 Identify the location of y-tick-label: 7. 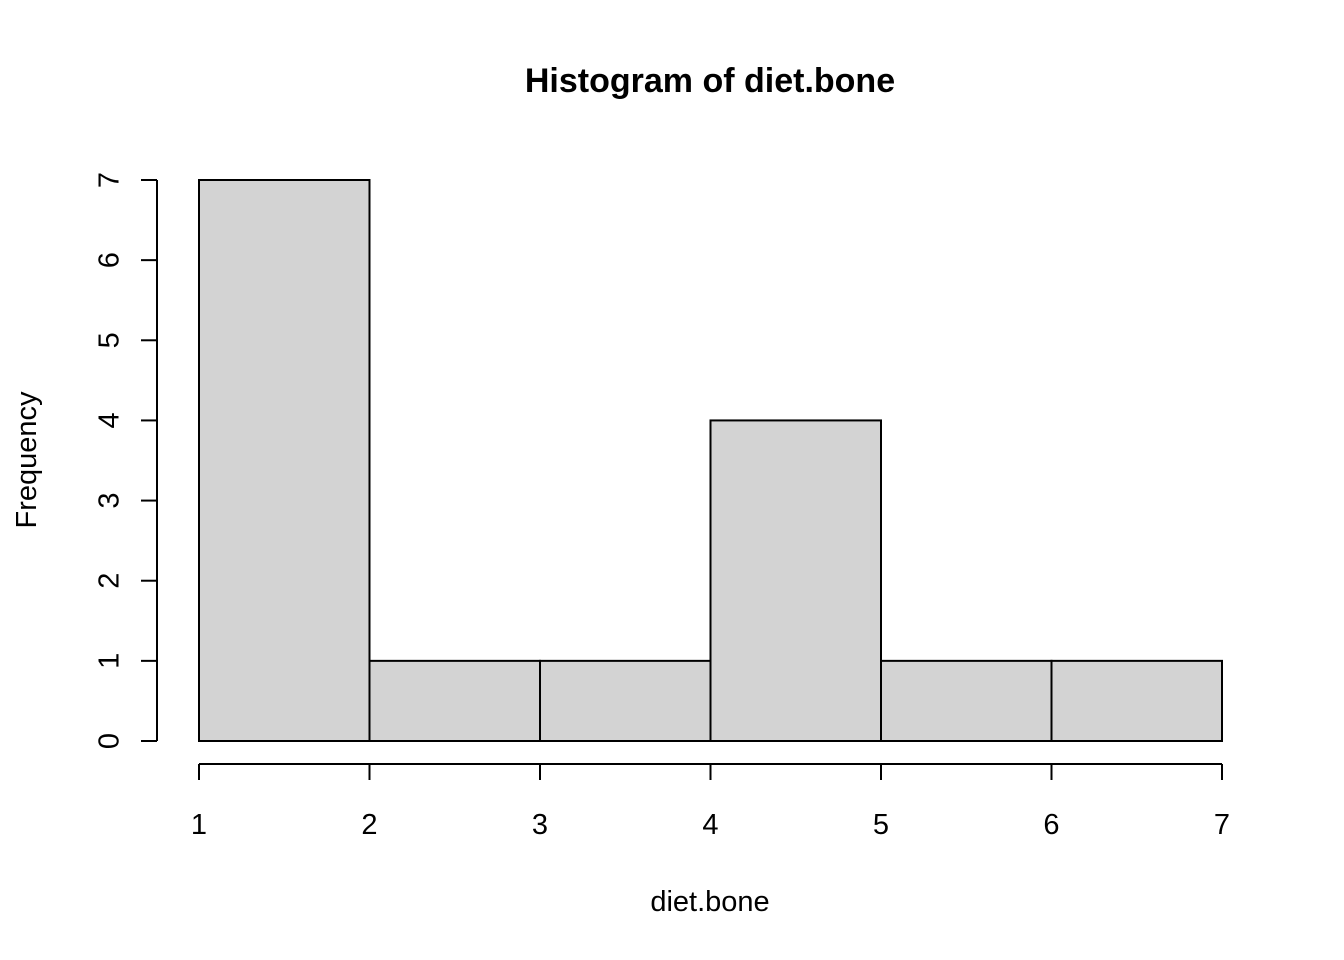
(110, 180).